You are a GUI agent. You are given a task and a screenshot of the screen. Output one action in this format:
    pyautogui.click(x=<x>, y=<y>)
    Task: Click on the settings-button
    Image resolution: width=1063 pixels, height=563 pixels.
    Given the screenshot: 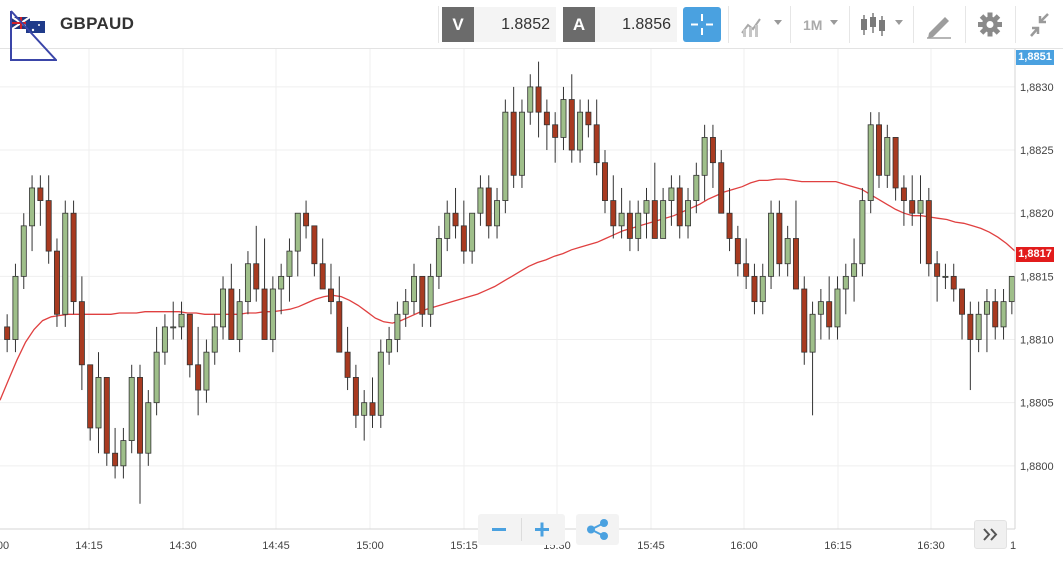 What is the action you would take?
    pyautogui.click(x=990, y=24)
    